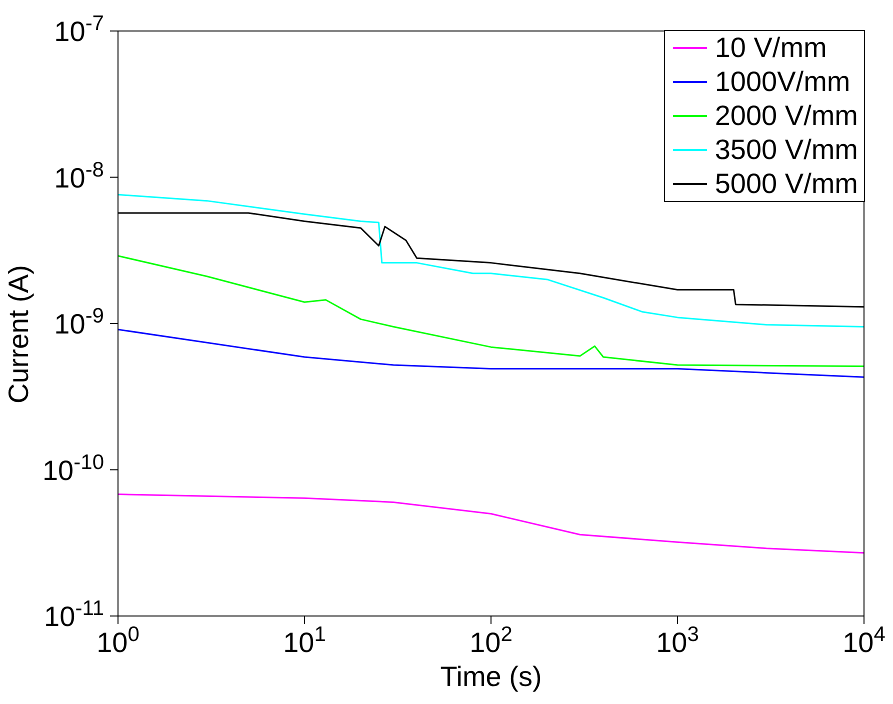  What do you see at coordinates (782, 82) in the screenshot?
I see `legend-label: 1000V/mm` at bounding box center [782, 82].